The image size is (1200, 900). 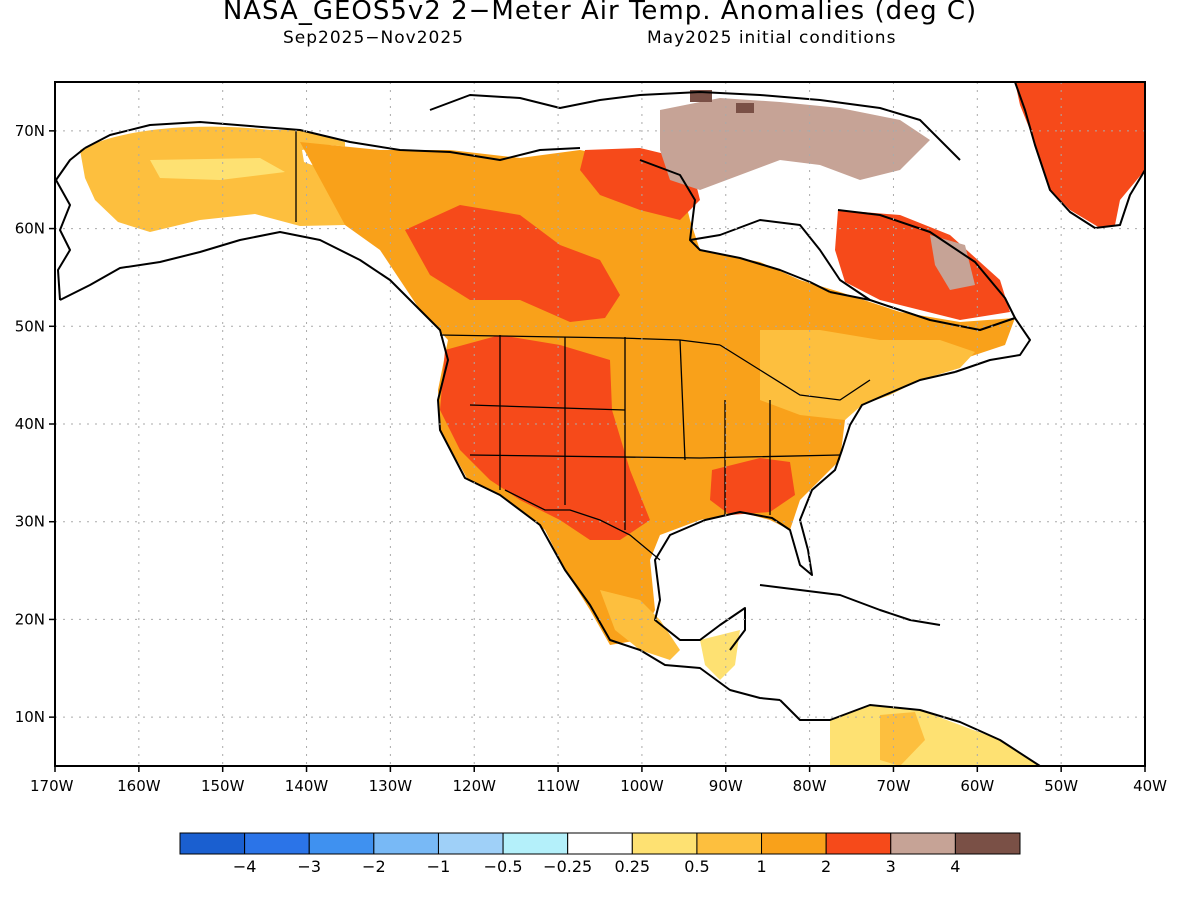 What do you see at coordinates (761, 866) in the screenshot?
I see `colorbar-label: 1` at bounding box center [761, 866].